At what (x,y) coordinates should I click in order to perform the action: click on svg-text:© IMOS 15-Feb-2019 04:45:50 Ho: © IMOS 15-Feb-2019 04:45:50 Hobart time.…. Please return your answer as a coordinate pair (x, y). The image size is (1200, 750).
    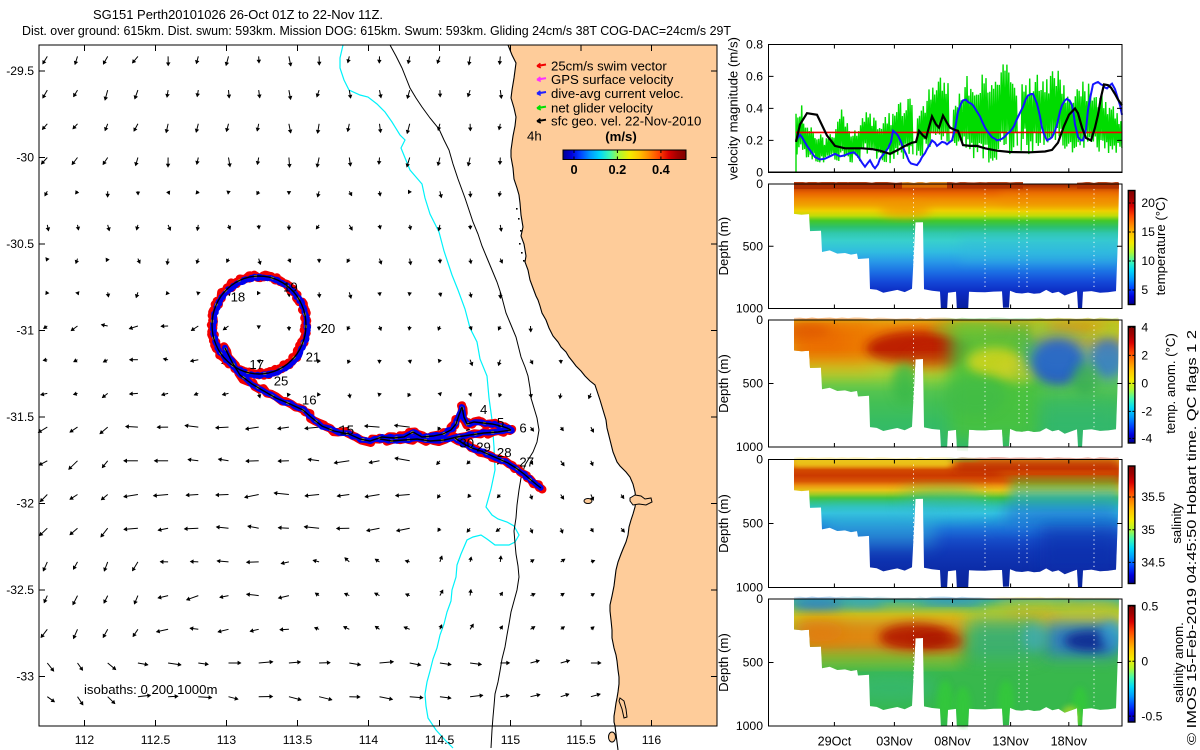
    Looking at the image, I should click on (1191, 537).